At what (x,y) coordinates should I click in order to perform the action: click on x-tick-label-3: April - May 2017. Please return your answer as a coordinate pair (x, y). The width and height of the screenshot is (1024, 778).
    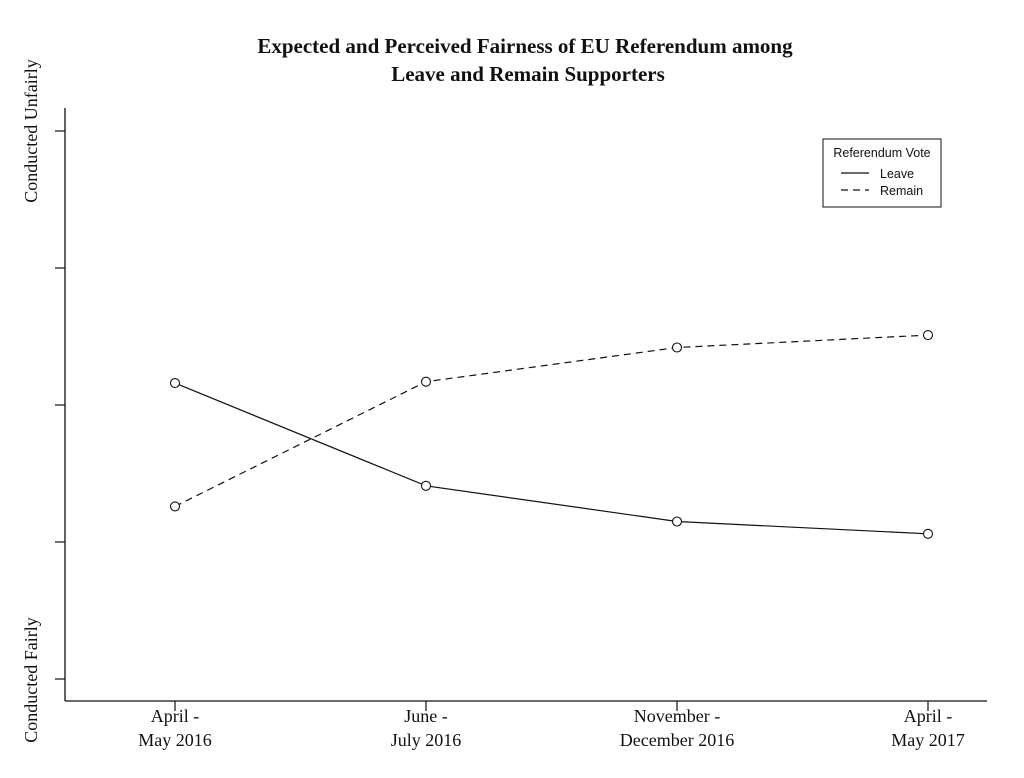
    Looking at the image, I should click on (928, 728).